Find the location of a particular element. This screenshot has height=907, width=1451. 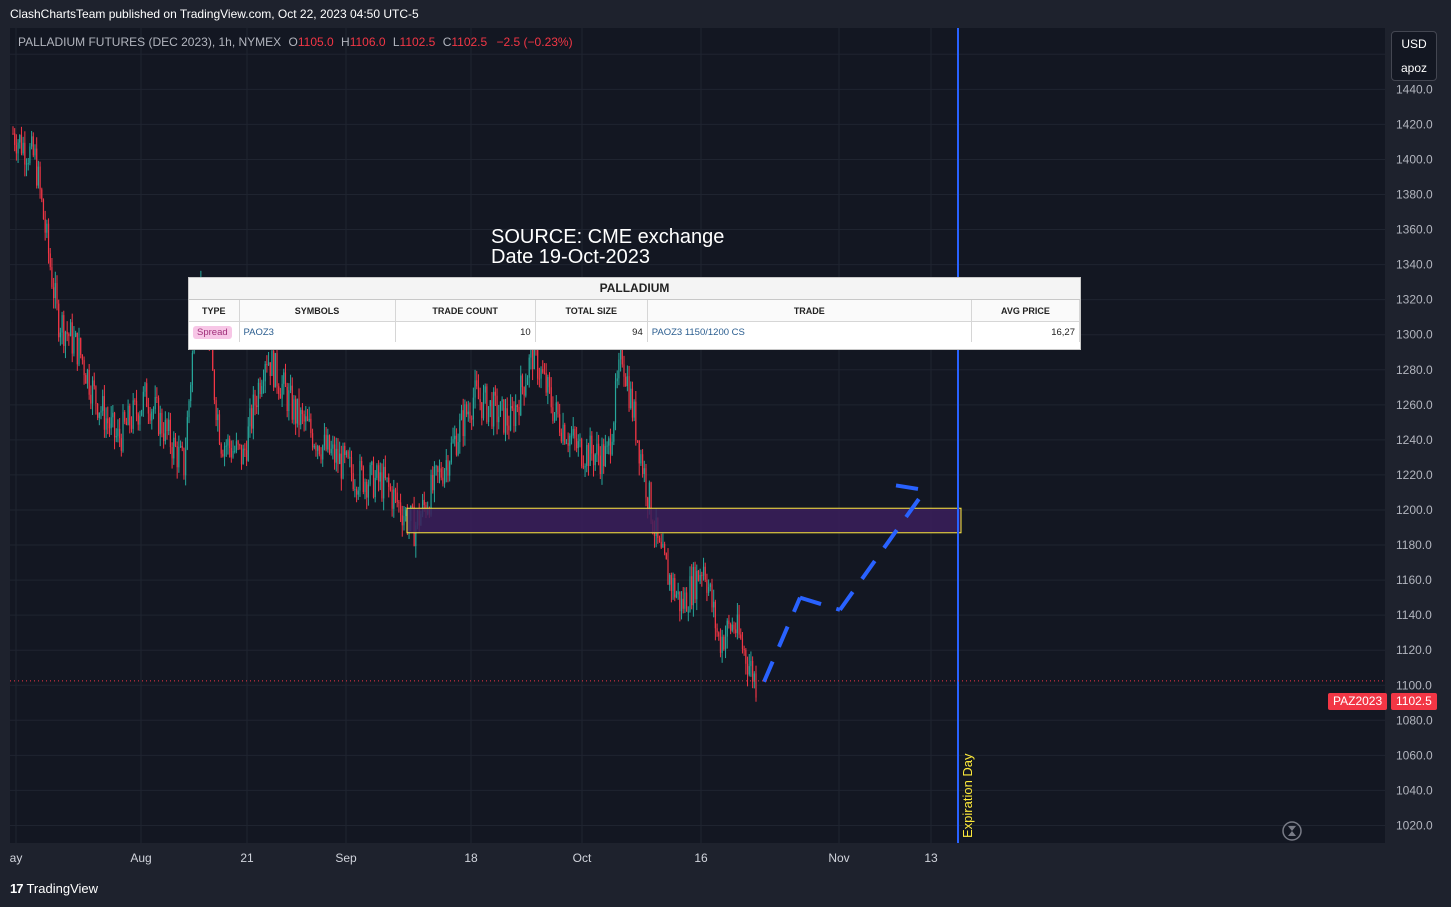

time-axis: ay Aug 21 Sep 18 Oct 16 Nov 13 is located at coordinates (474, 858).